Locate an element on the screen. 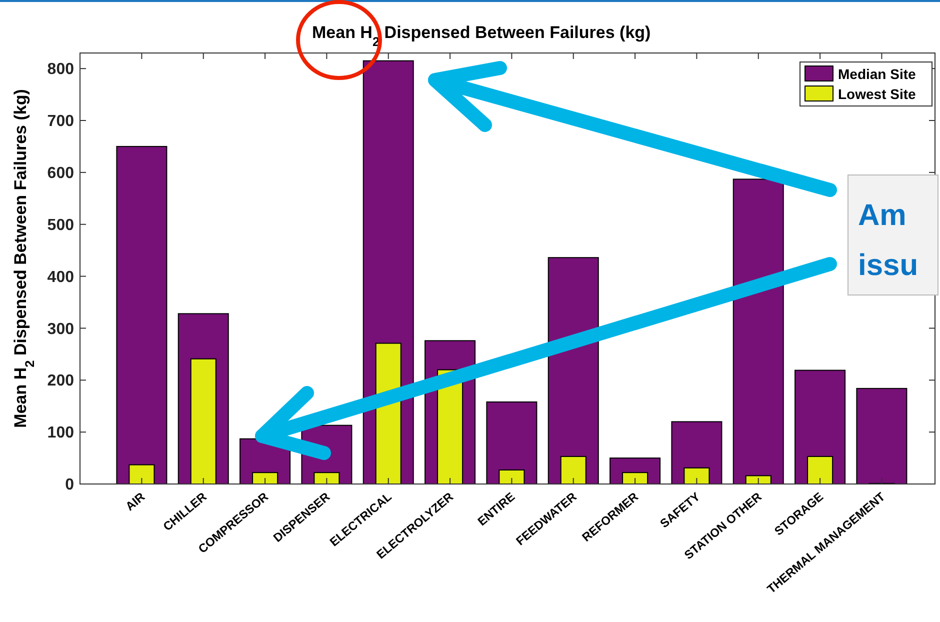 The image size is (940, 622). y-tick-label: 100 is located at coordinates (60, 433).